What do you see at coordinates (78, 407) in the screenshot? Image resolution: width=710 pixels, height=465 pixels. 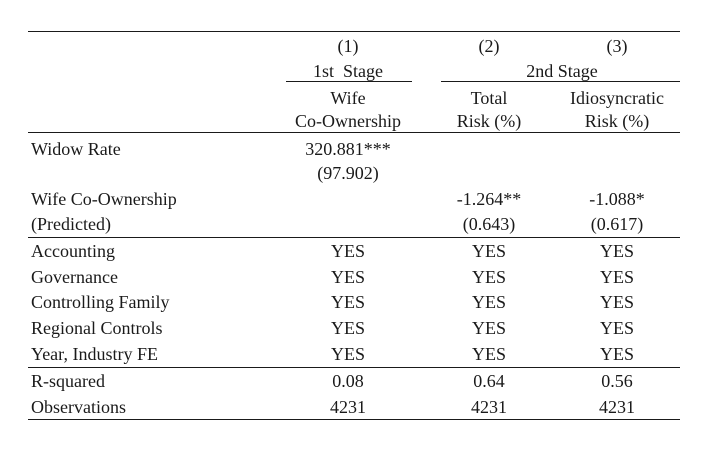 I see `row-label-observations: Observations` at bounding box center [78, 407].